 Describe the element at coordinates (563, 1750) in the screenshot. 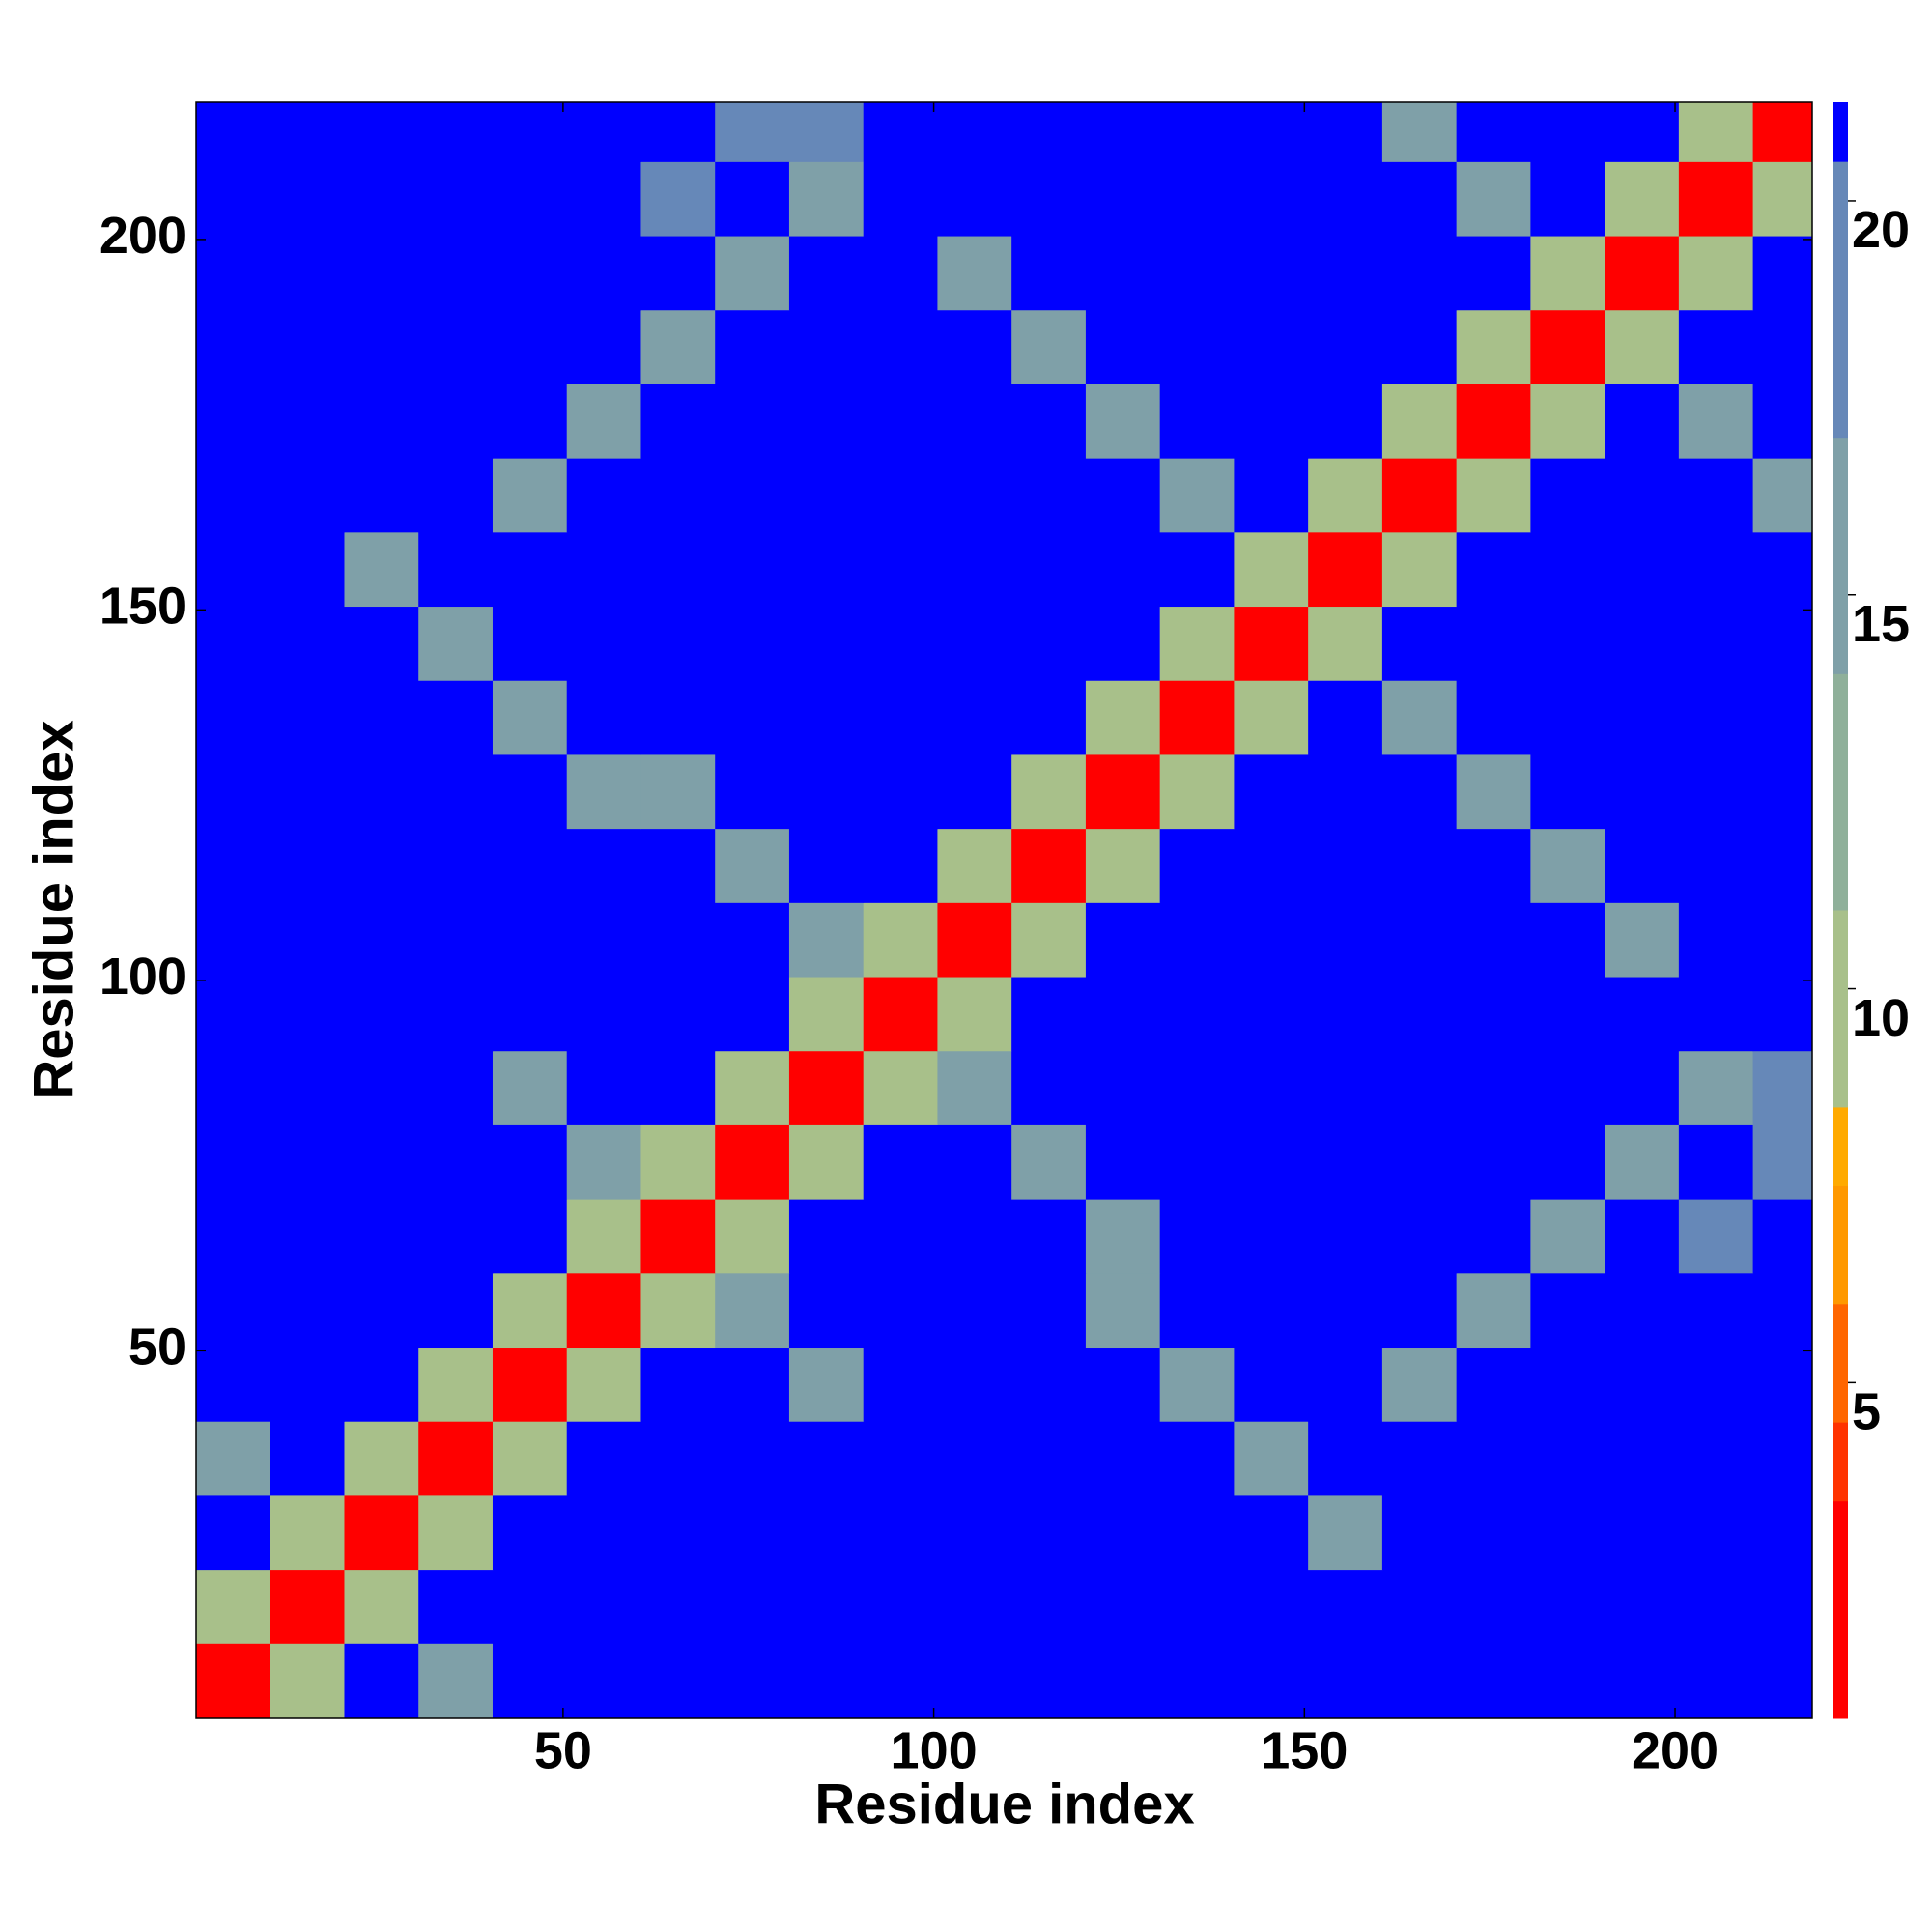

I see `x-tick-label: 50` at that location.